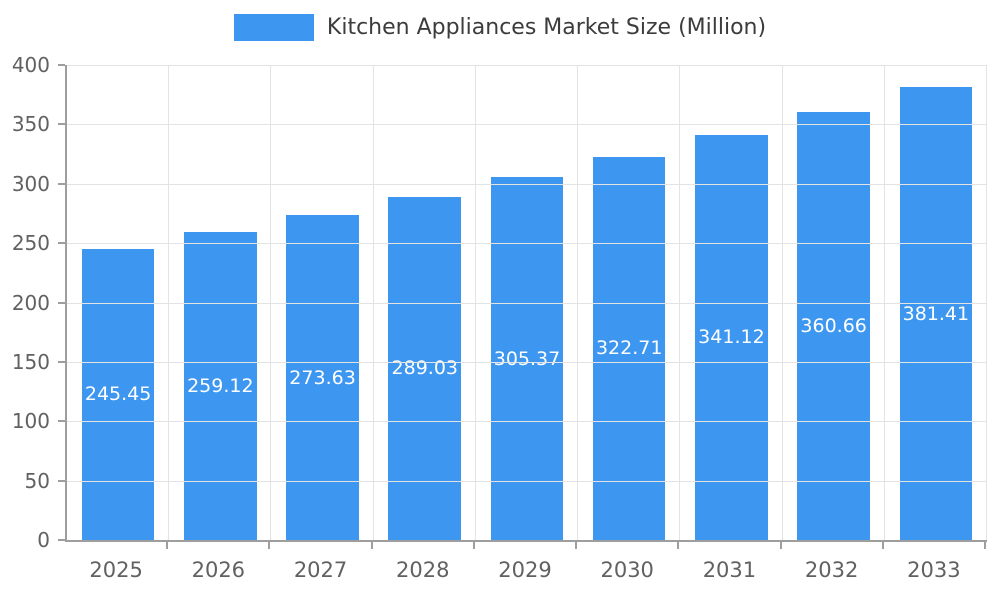  I want to click on bar-slot: 259.12, so click(220, 302).